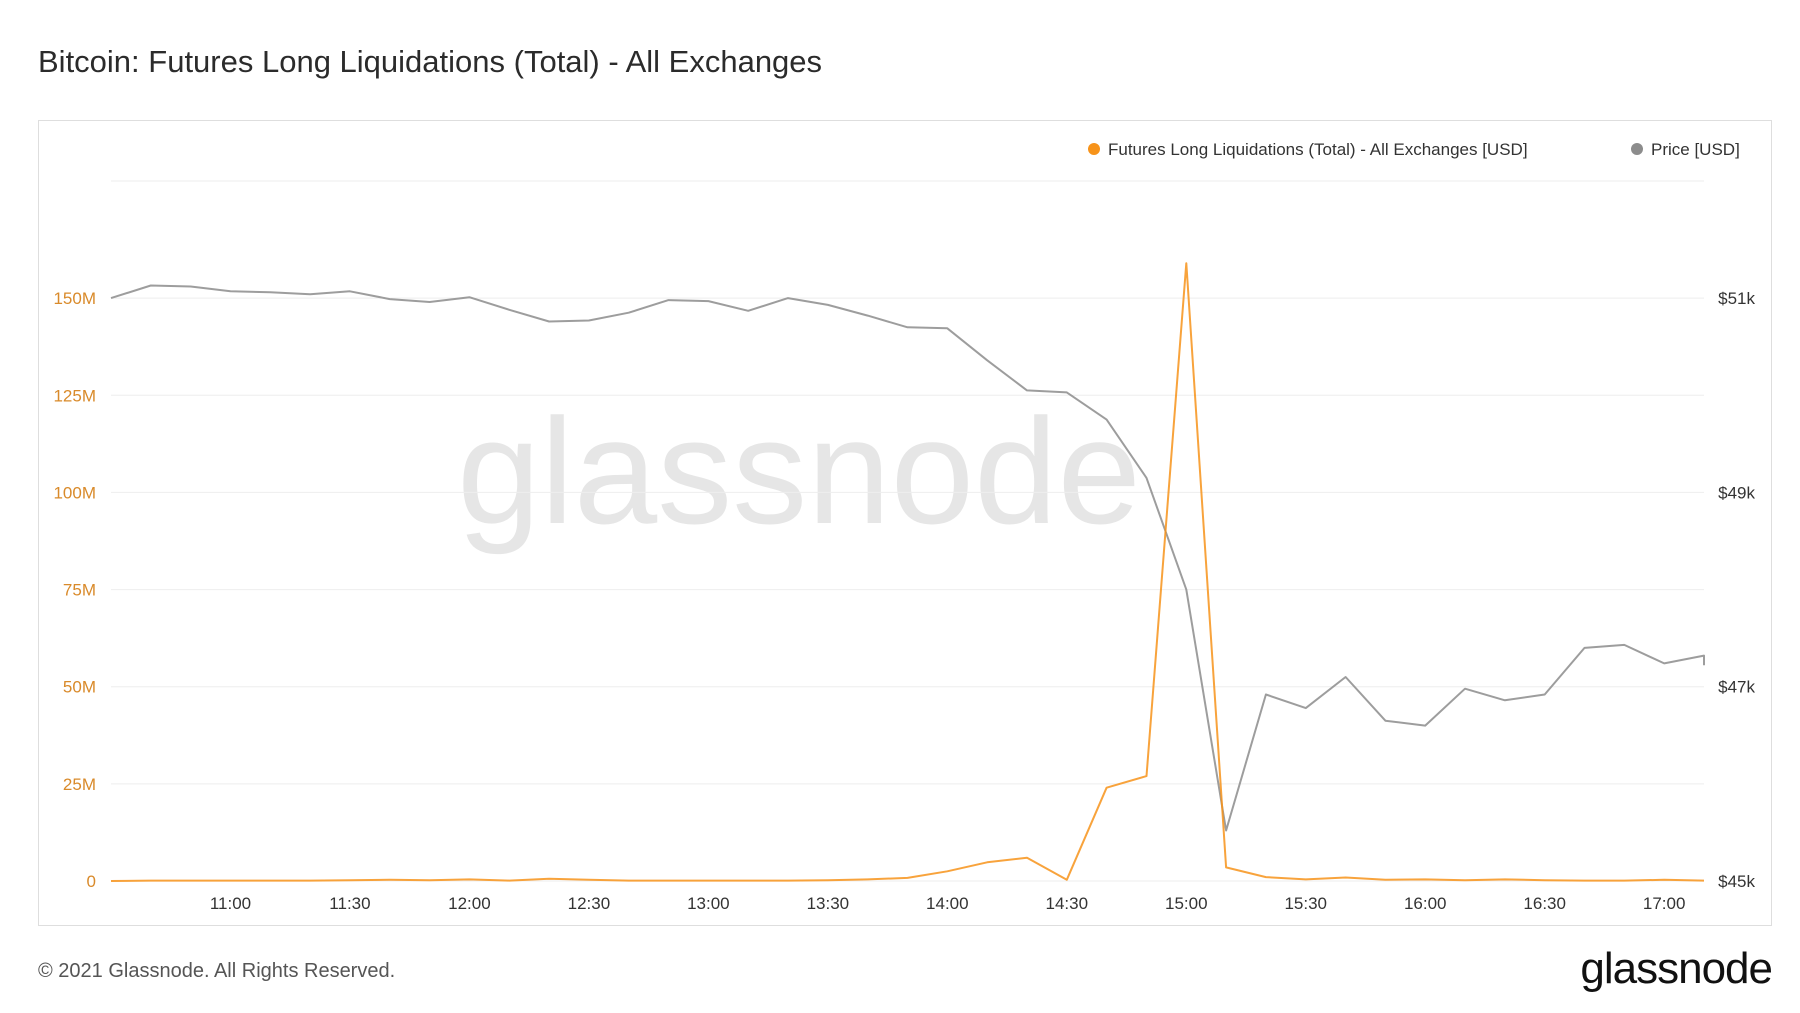 The width and height of the screenshot is (1800, 1013). I want to click on left-tick-label: 125M, so click(74, 395).